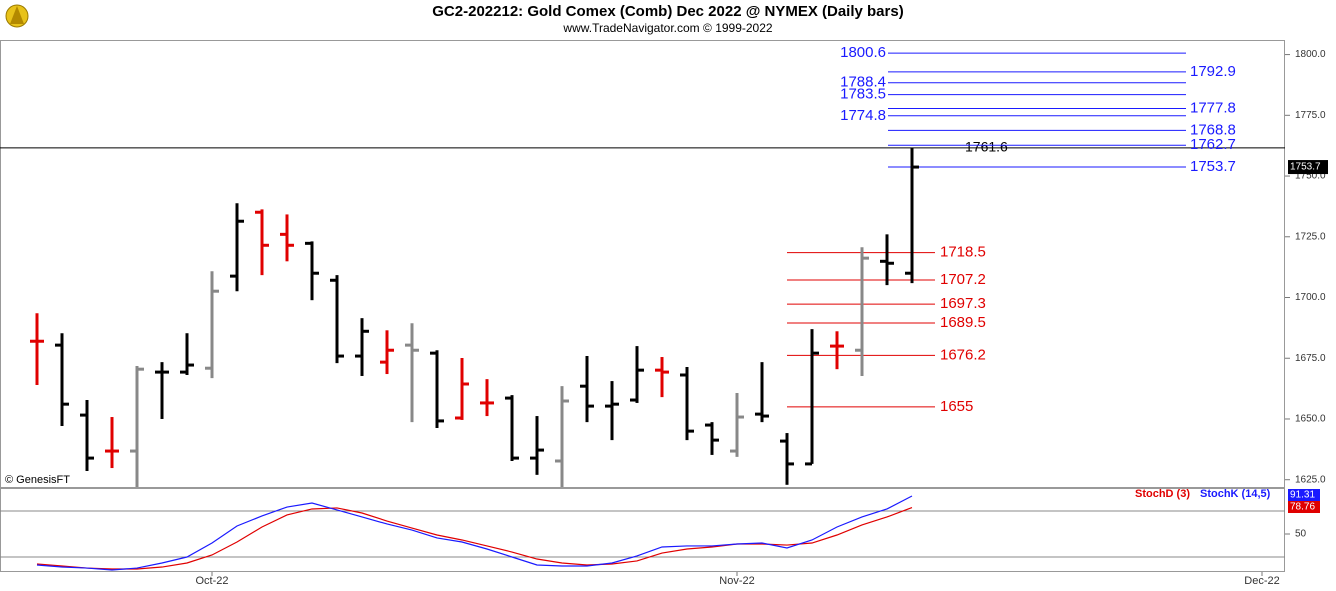 The image size is (1336, 591). What do you see at coordinates (1213, 144) in the screenshot?
I see `upper-level-label: 1762.7` at bounding box center [1213, 144].